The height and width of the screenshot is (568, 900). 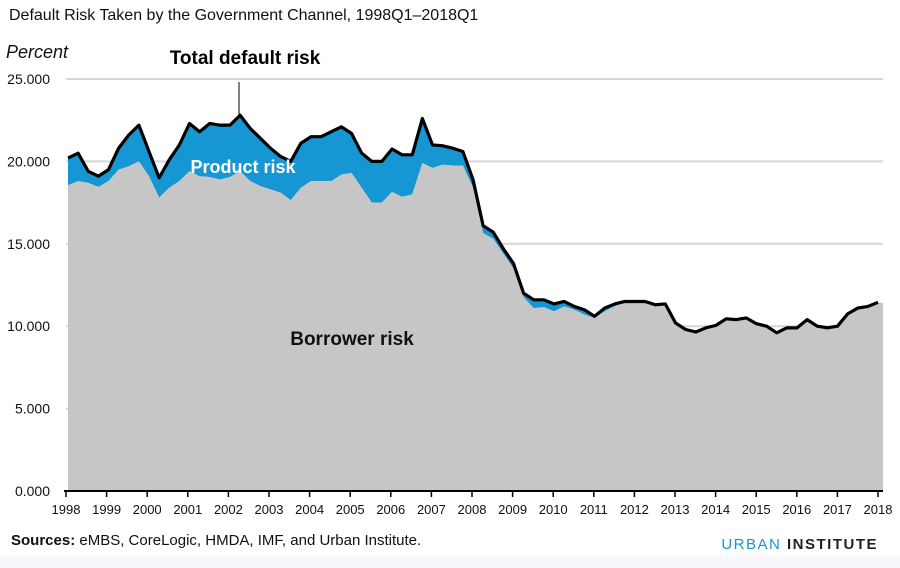 I want to click on x-tick-label: 2015, so click(x=756, y=509).